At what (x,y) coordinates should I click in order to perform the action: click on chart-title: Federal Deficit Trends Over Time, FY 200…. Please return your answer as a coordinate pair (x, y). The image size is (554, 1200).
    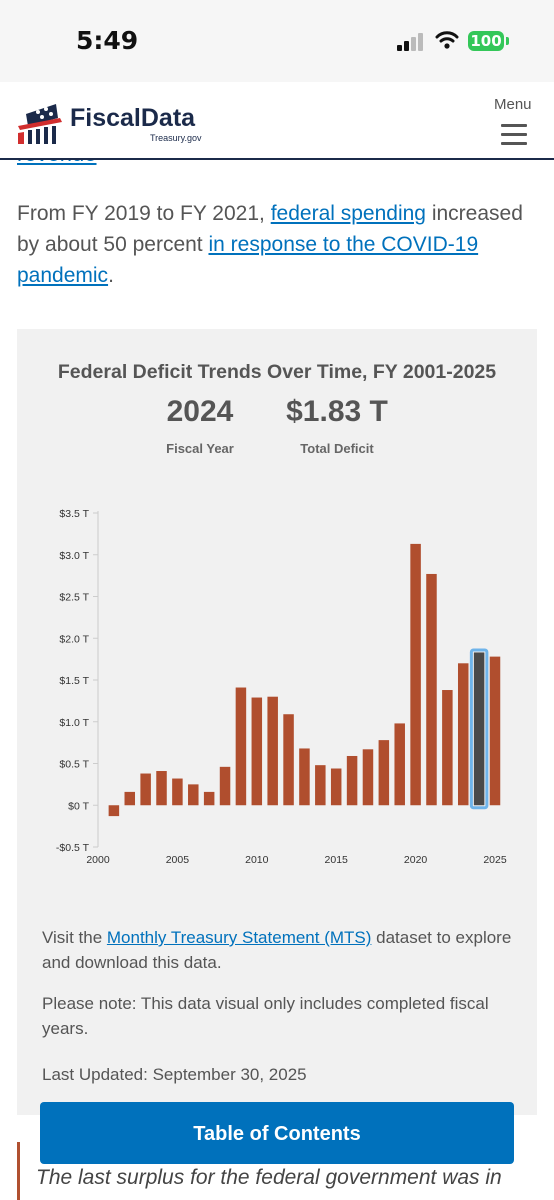
    Looking at the image, I should click on (277, 372).